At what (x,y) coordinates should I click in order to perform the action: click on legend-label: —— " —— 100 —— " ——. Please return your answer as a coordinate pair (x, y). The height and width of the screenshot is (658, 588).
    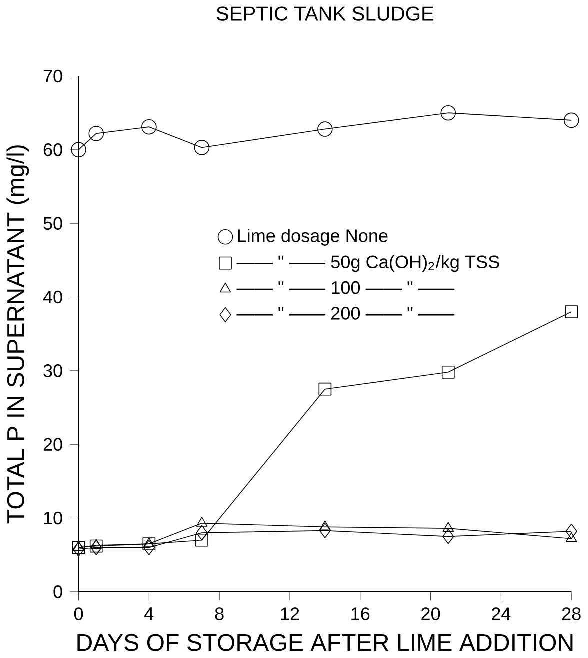
    Looking at the image, I should click on (345, 287).